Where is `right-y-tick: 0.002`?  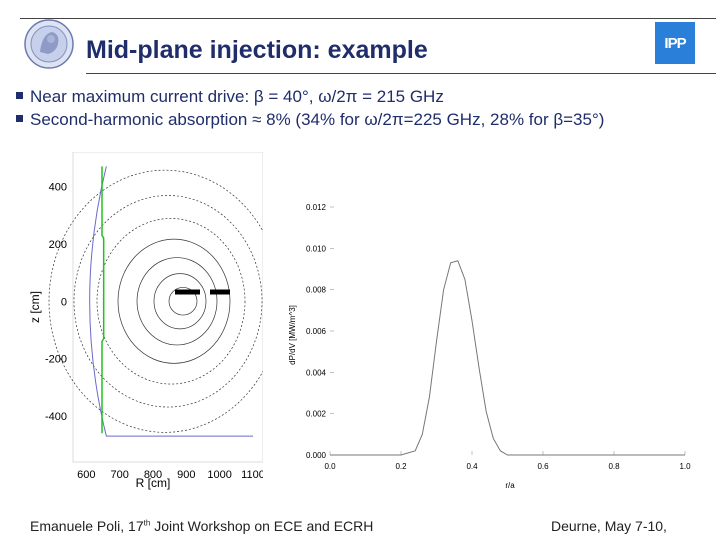
right-y-tick: 0.002 is located at coordinates (316, 414).